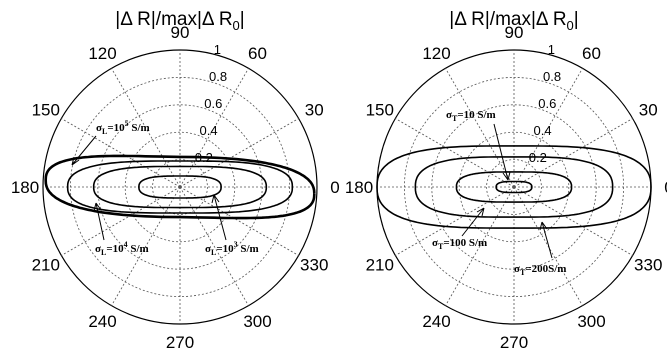 Image resolution: width=667 pixels, height=349 pixels. I want to click on plot-title-right: |Δ R|/max|Δ R0|, so click(513, 21).